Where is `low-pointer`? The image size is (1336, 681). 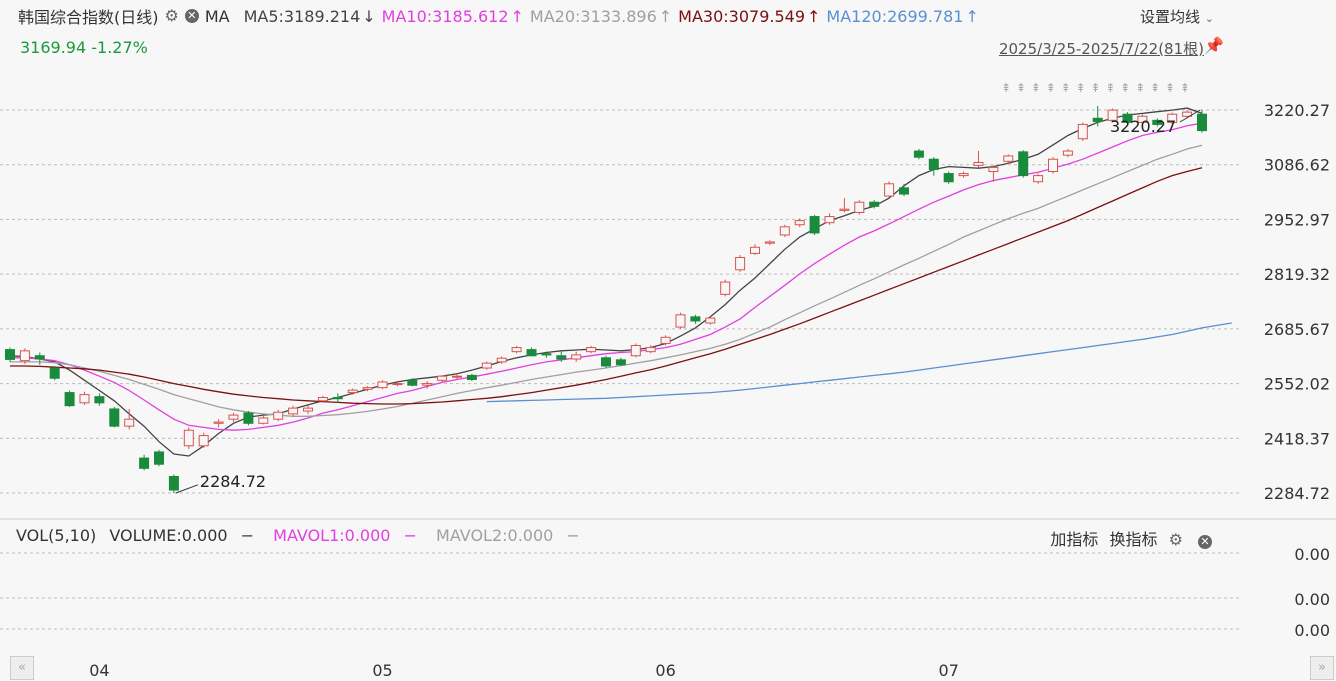 low-pointer is located at coordinates (187, 489).